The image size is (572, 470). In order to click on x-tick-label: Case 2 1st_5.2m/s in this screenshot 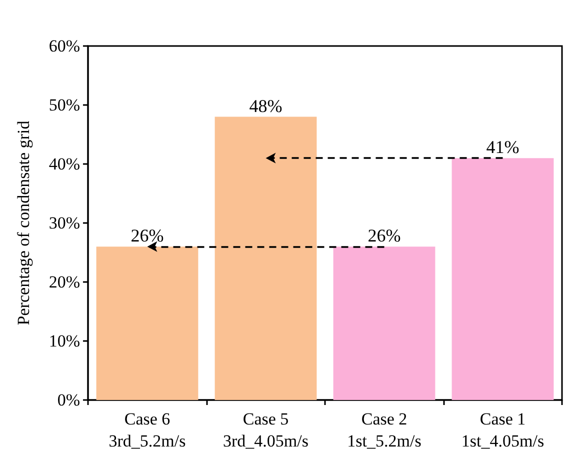, I will do `click(384, 430)`.